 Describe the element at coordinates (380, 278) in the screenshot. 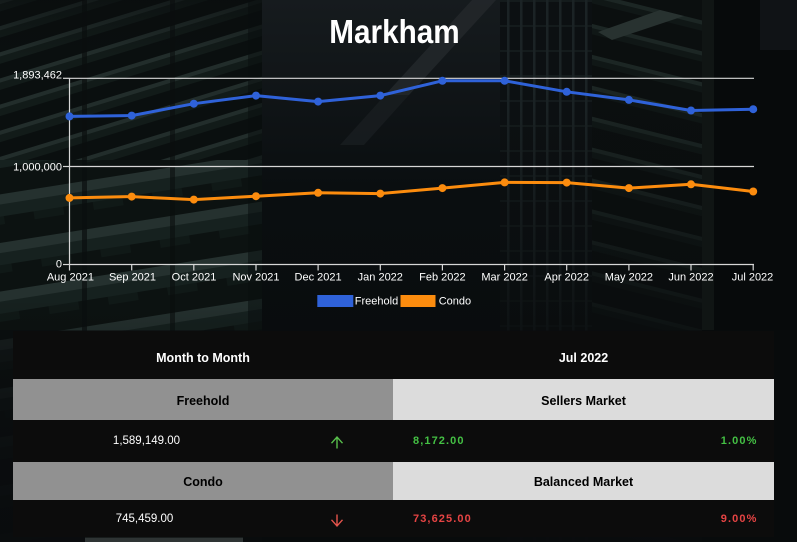

I see `svg-text: Jan 2022` at that location.